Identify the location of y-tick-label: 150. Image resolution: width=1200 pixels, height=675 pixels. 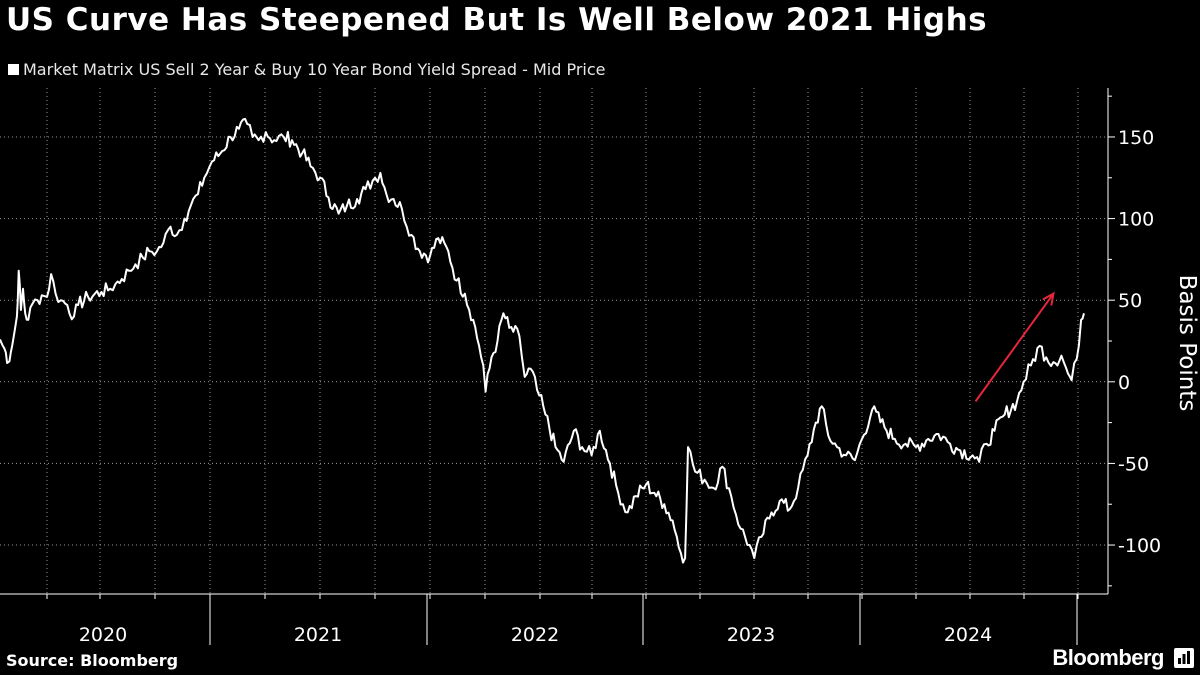
(1136, 138).